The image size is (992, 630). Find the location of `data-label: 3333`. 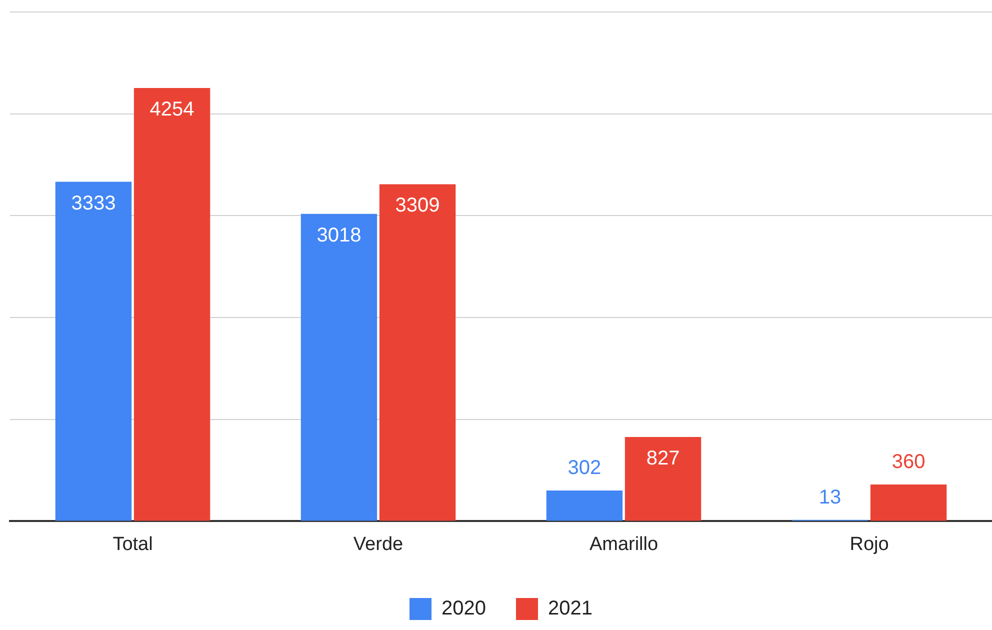

data-label: 3333 is located at coordinates (93, 203).